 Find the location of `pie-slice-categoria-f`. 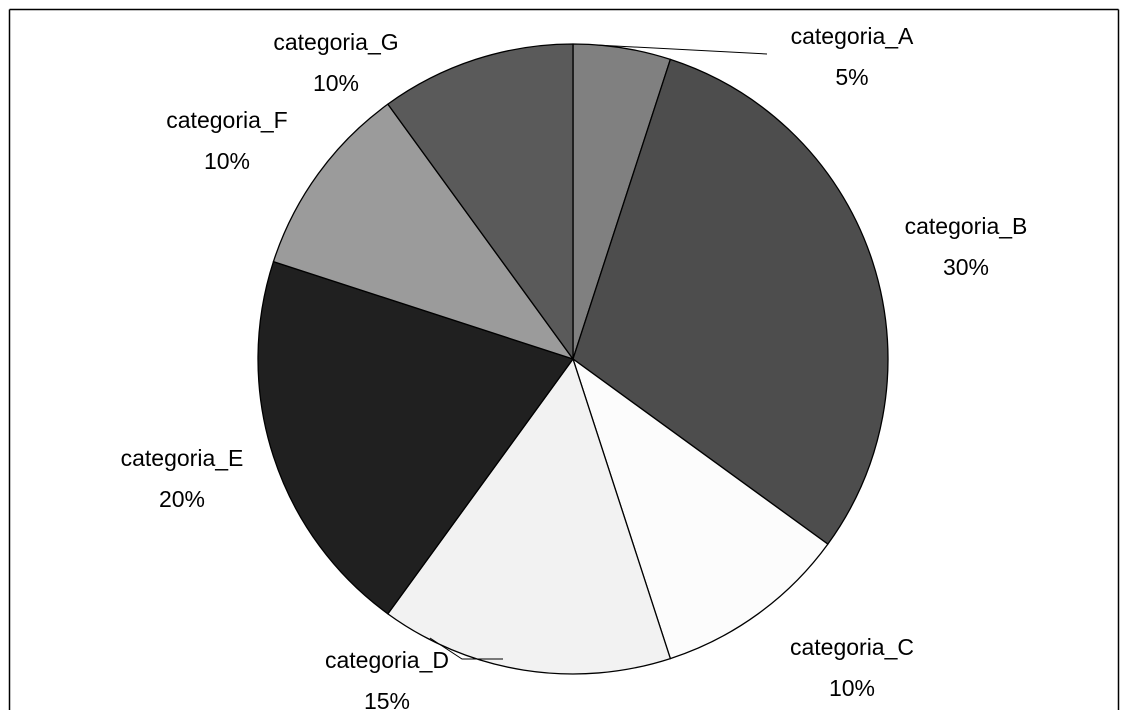

pie-slice-categoria-f is located at coordinates (423, 231).